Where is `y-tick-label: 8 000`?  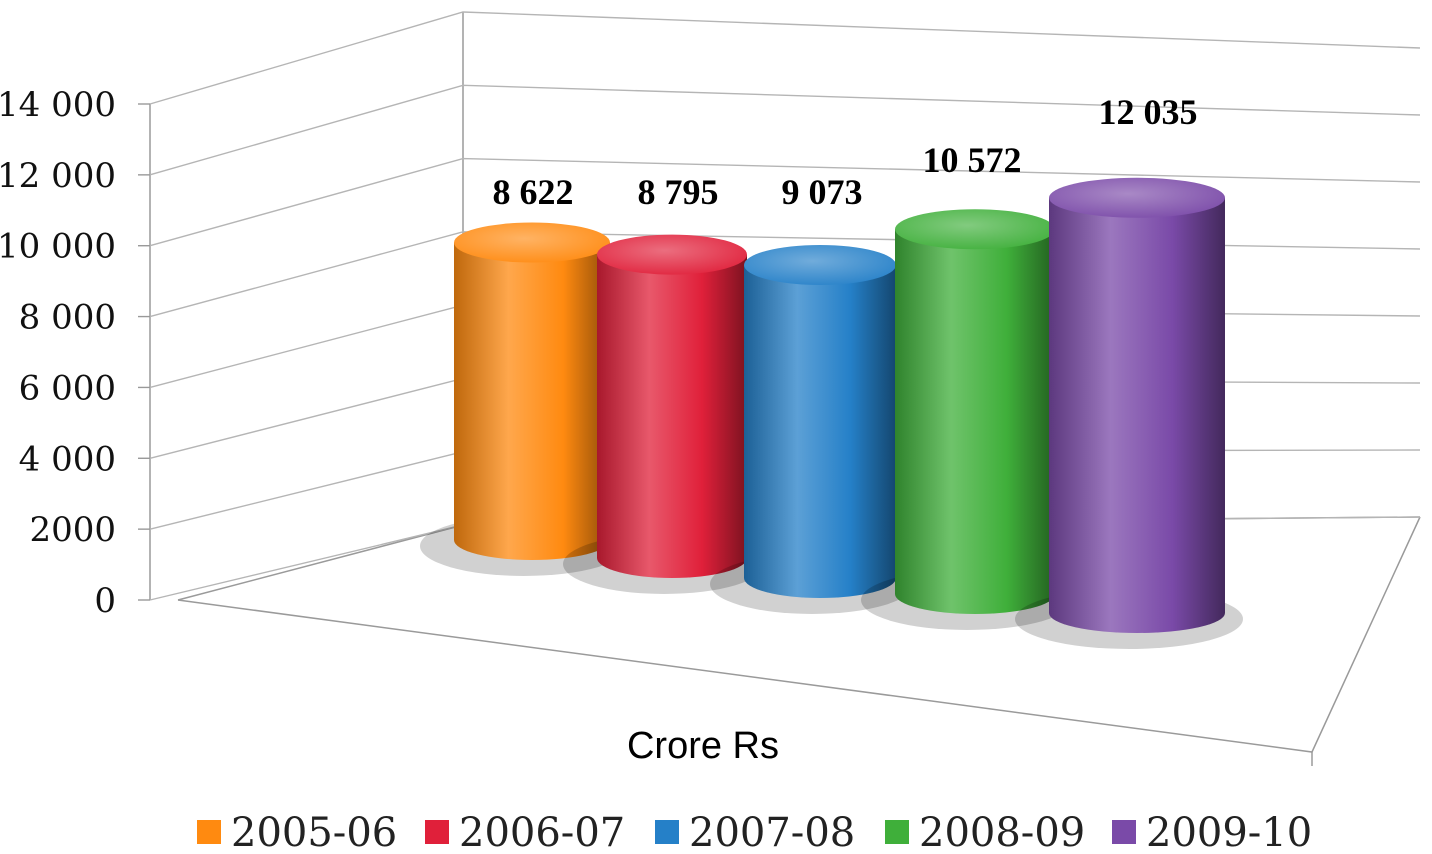
y-tick-label: 8 000 is located at coordinates (67, 318).